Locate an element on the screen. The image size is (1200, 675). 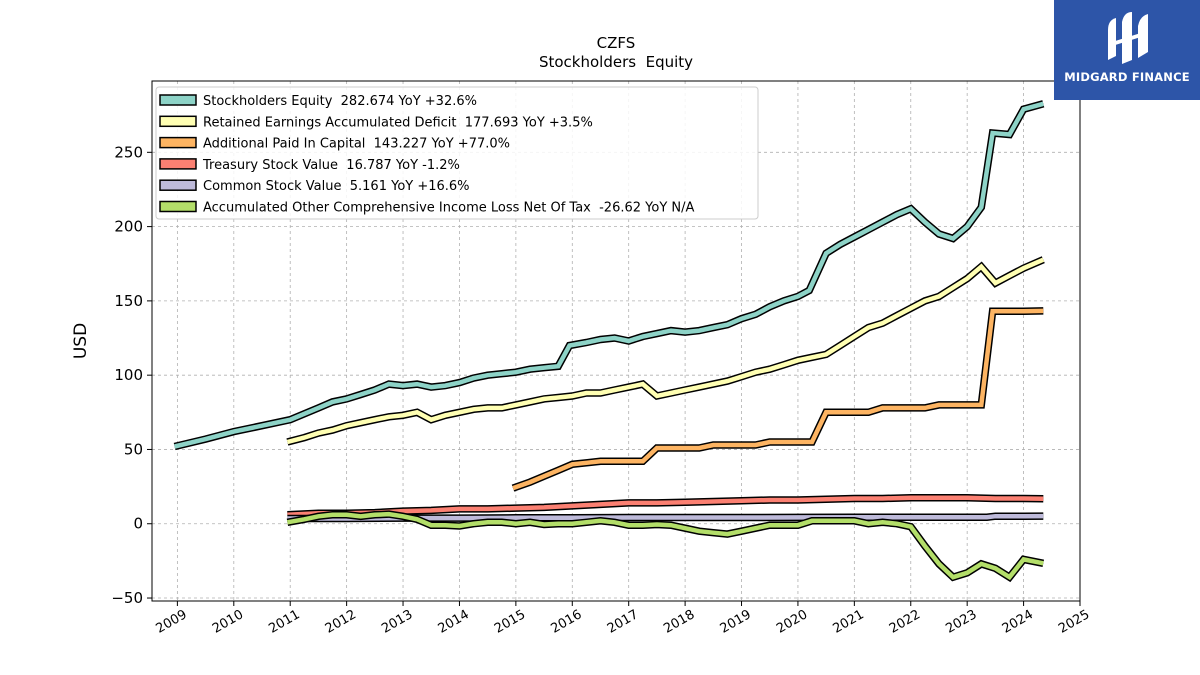
x-tick-label: 2014 is located at coordinates (454, 622).